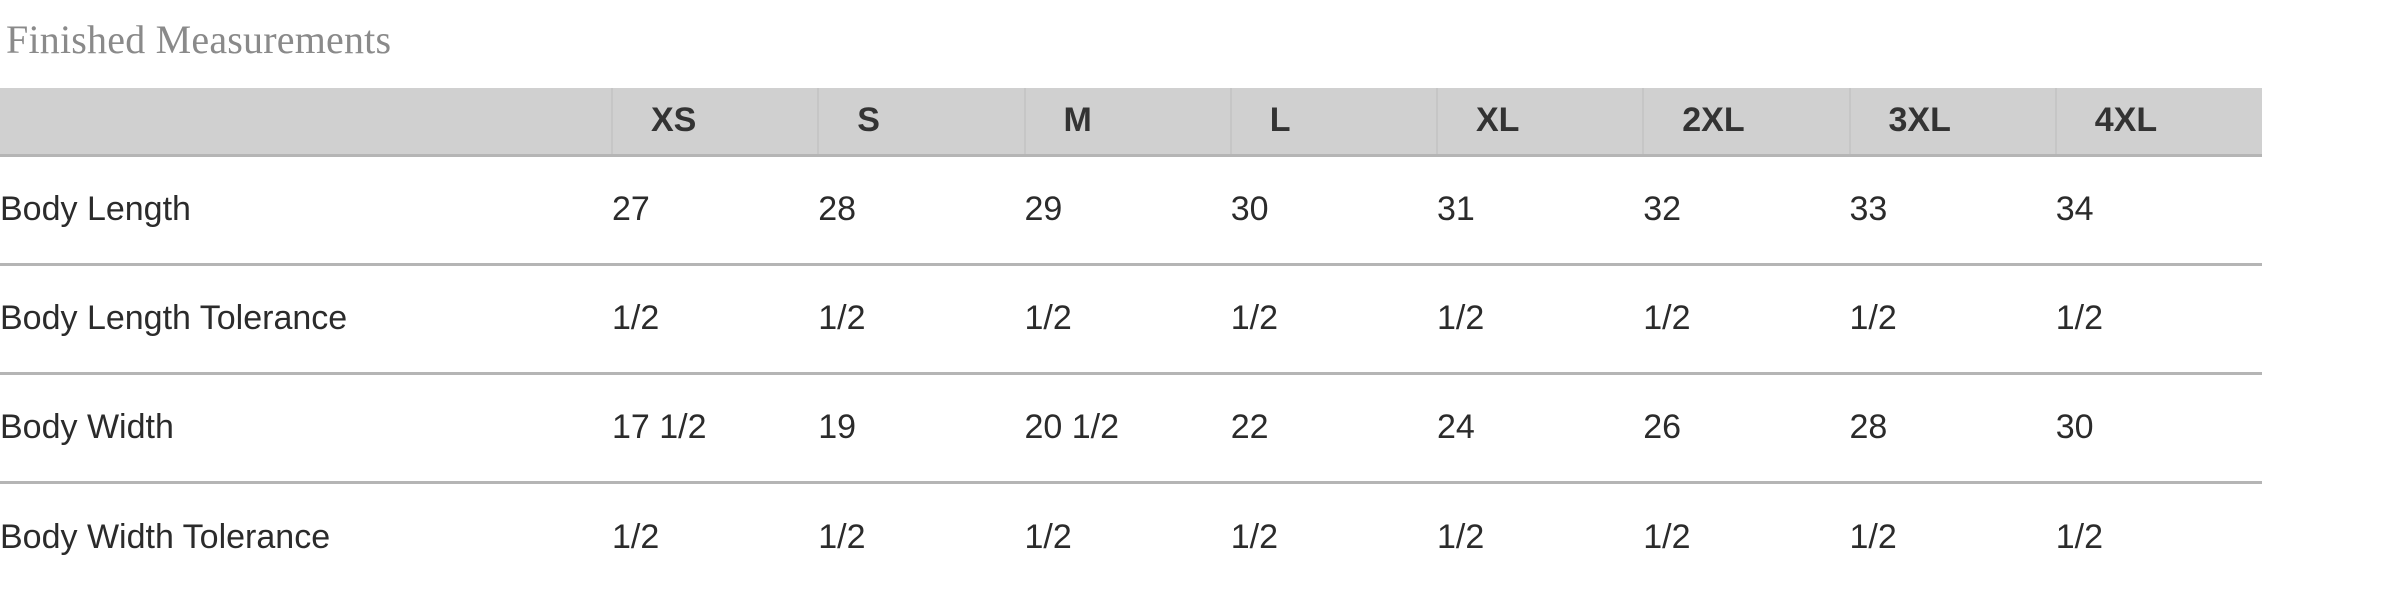 The height and width of the screenshot is (615, 2383). What do you see at coordinates (921, 121) in the screenshot?
I see `column-header-s: S` at bounding box center [921, 121].